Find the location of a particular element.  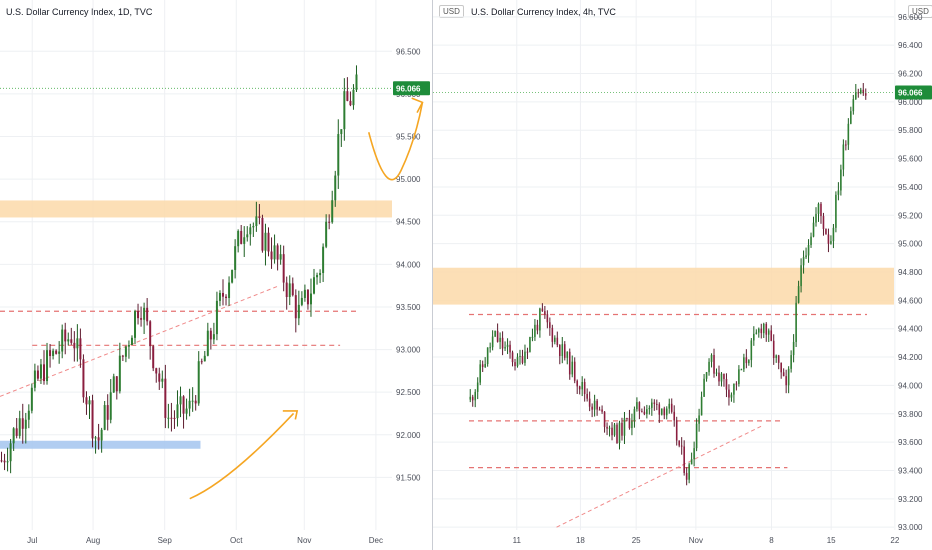

x-tick-label: Aug is located at coordinates (93, 540).